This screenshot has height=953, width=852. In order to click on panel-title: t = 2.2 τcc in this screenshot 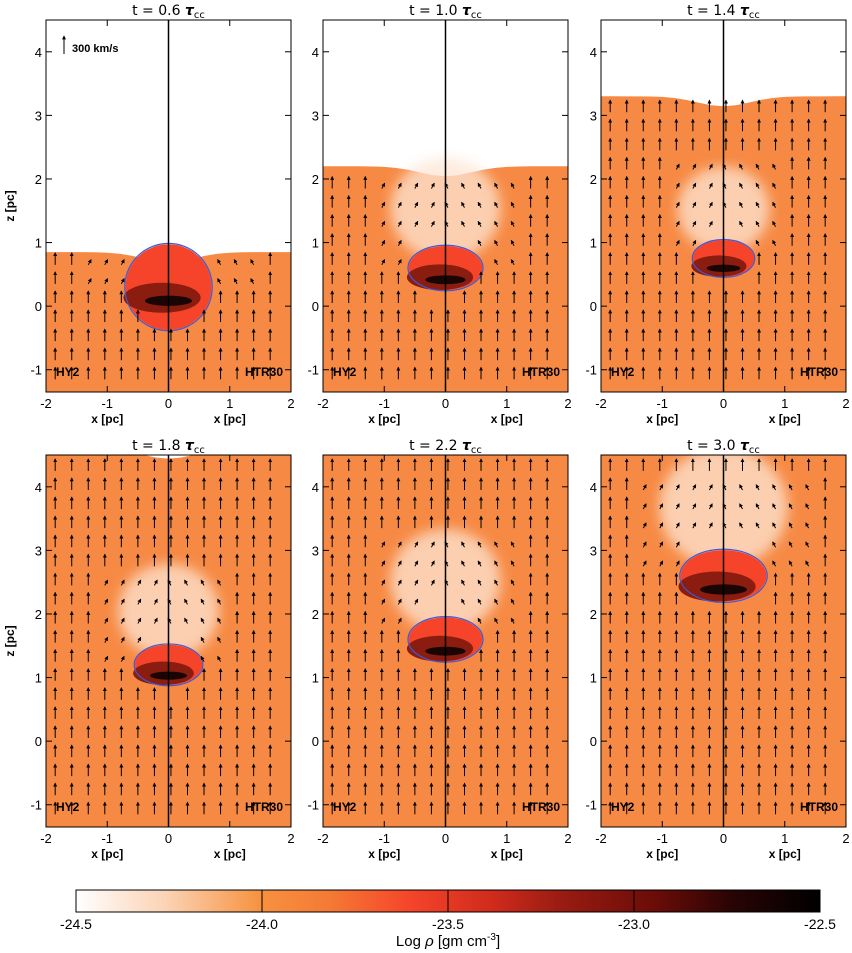, I will do `click(445, 447)`.